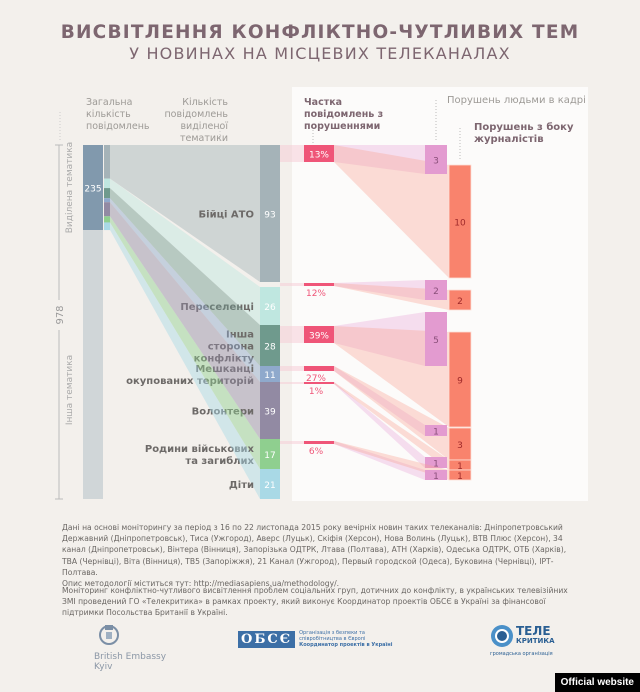 The height and width of the screenshot is (692, 640). I want to click on selected-count-label: 235, so click(92, 190).